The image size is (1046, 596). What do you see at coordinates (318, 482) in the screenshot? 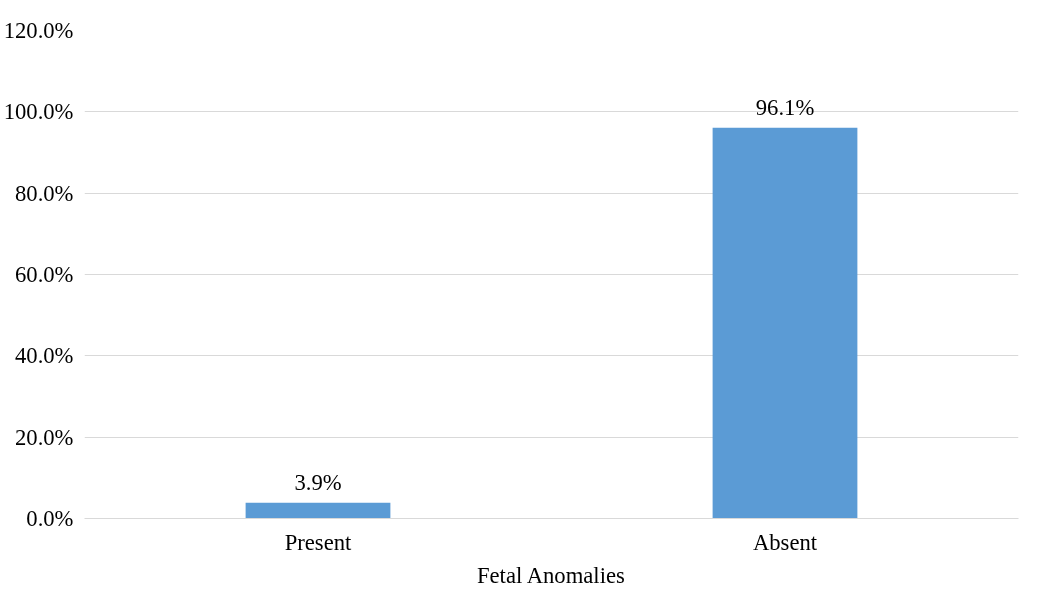
I see `data-label: 3.9%` at bounding box center [318, 482].